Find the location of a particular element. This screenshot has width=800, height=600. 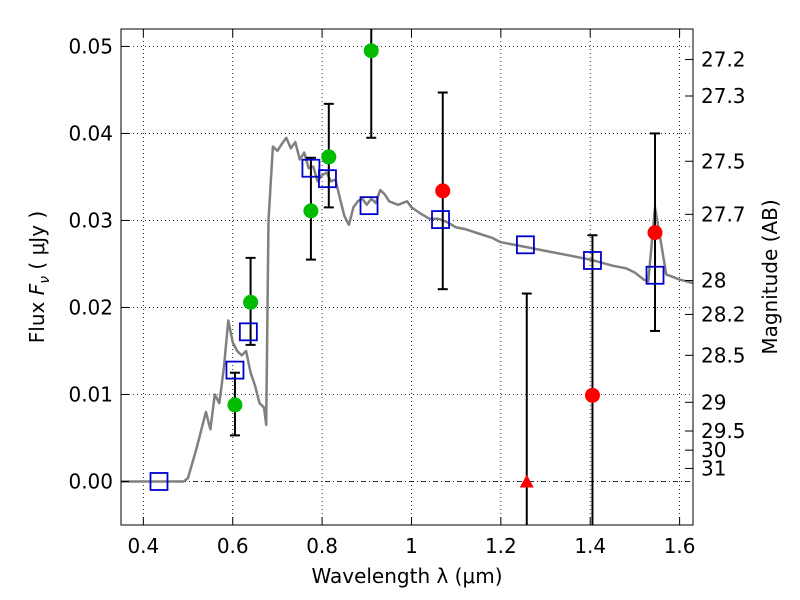

right-y-axis-label: Magnitude (AB) is located at coordinates (770, 276).